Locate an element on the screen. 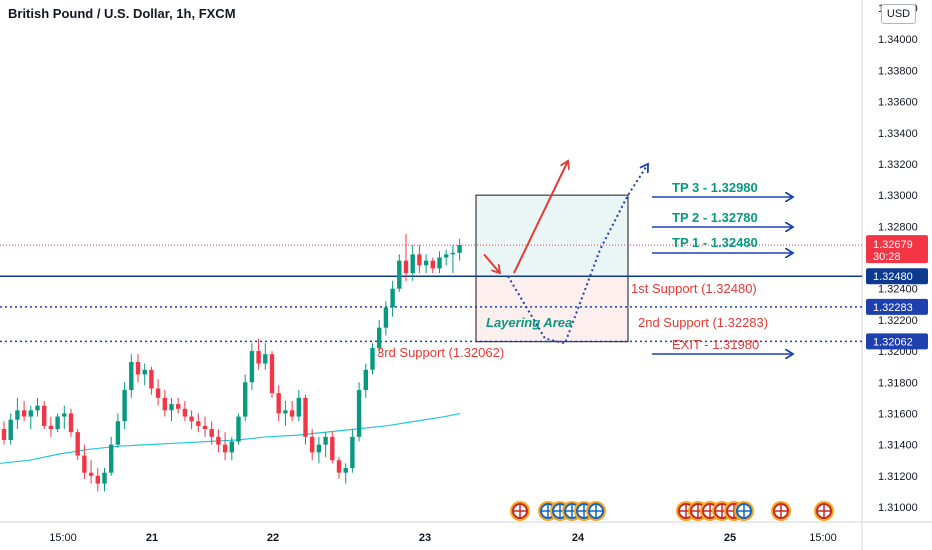 The image size is (932, 550). price-badge-2nd-support is located at coordinates (897, 306).